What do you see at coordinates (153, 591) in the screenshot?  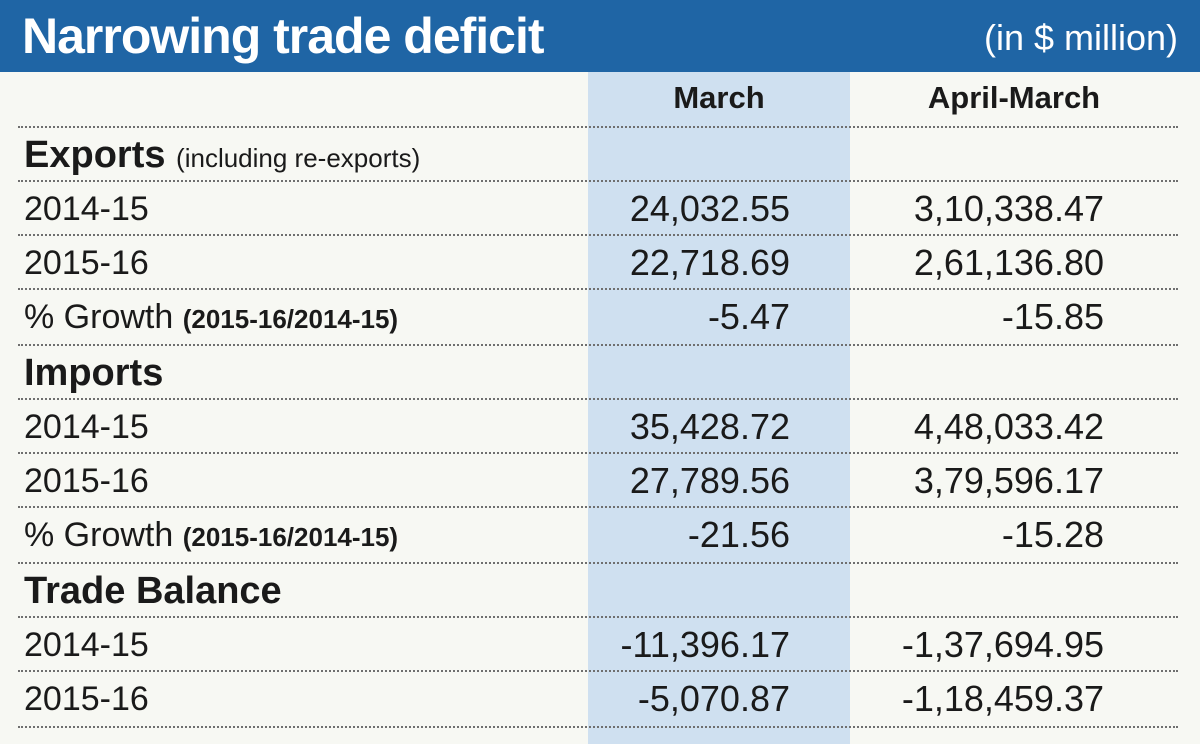 I see `section-title: Trade Balance` at bounding box center [153, 591].